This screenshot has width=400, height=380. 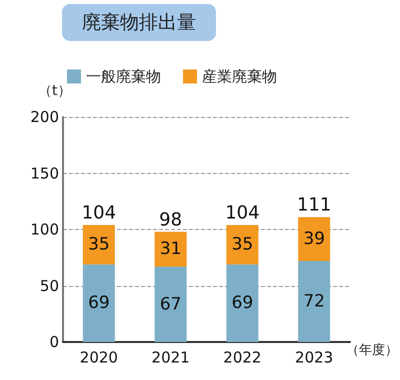 What do you see at coordinates (314, 357) in the screenshot?
I see `x-tick-label: 2023` at bounding box center [314, 357].